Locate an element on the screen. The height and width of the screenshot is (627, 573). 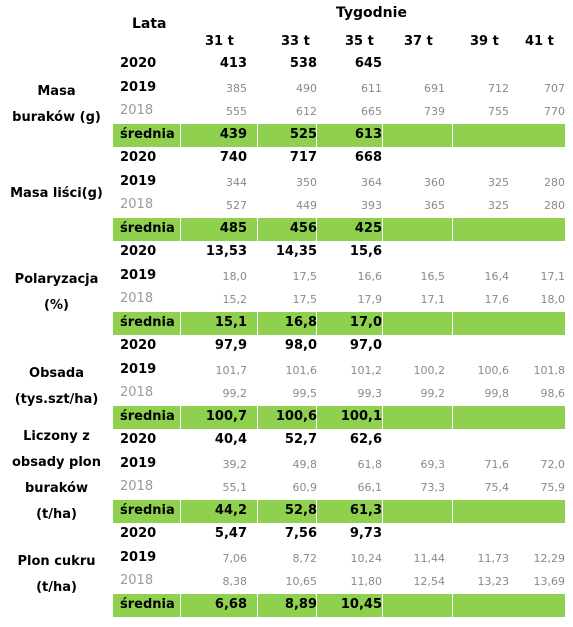
table-cell: 52,7 is located at coordinates (300, 439).